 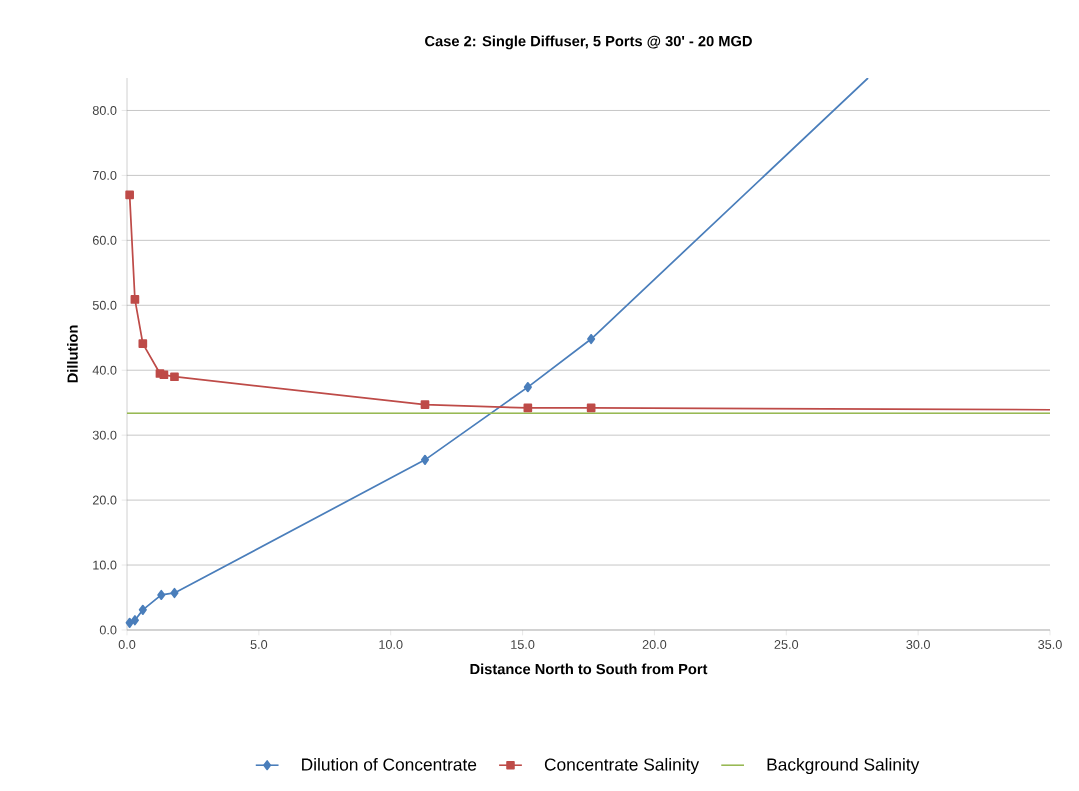 I want to click on x-tick-label: 30.0, so click(x=918, y=644).